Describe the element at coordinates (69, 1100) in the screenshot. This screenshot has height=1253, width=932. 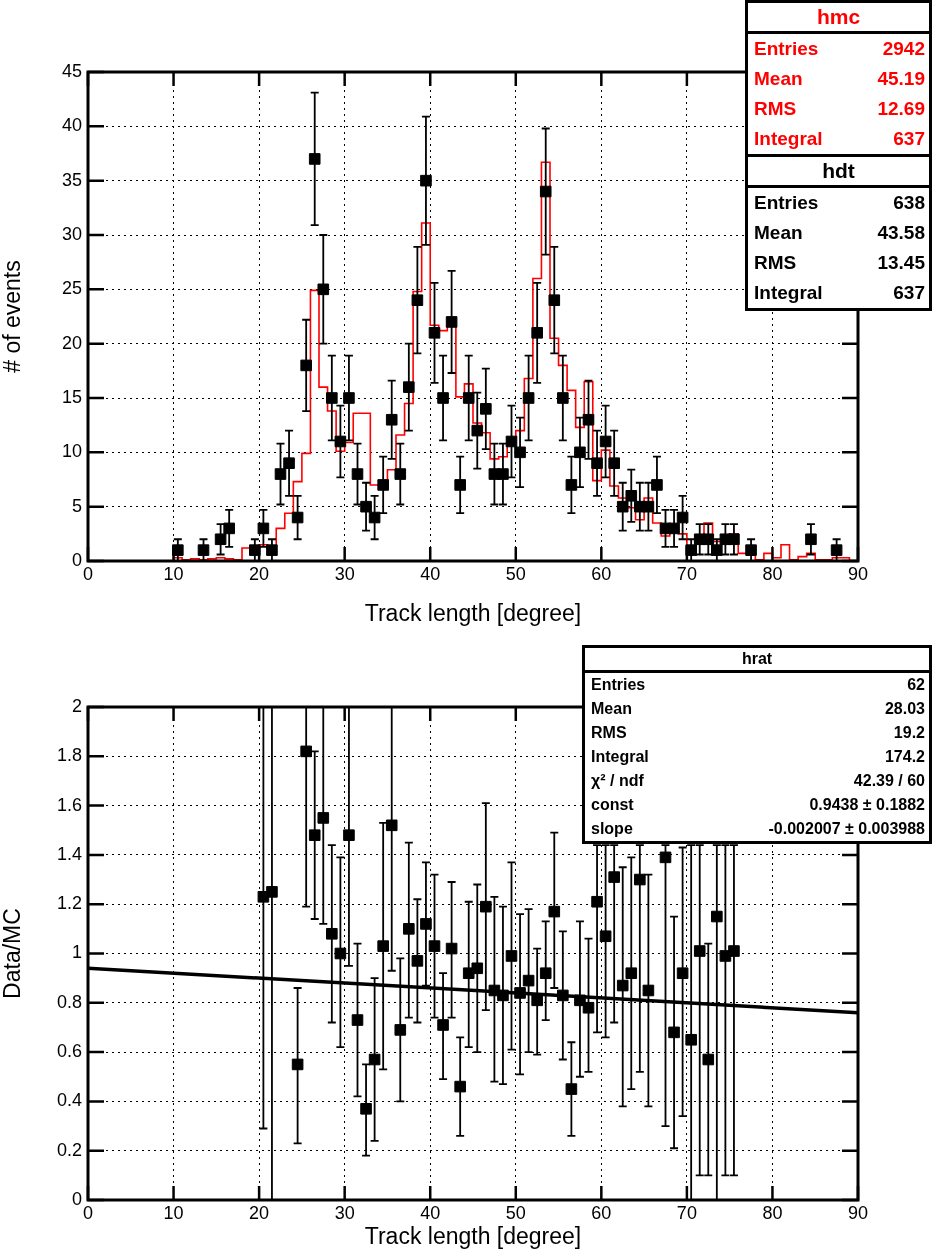
I see `y-tick-label: 0.4` at that location.